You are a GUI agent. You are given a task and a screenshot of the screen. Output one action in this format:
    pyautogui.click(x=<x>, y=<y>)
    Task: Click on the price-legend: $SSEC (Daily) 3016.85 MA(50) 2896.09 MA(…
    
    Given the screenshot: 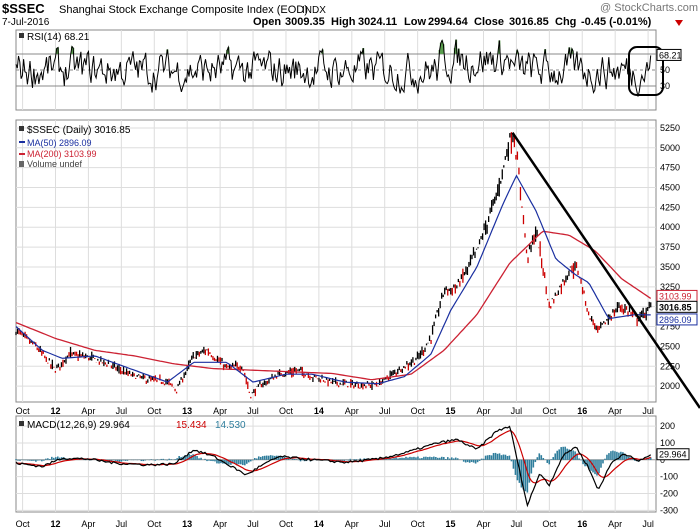 What is the action you would take?
    pyautogui.click(x=75, y=147)
    